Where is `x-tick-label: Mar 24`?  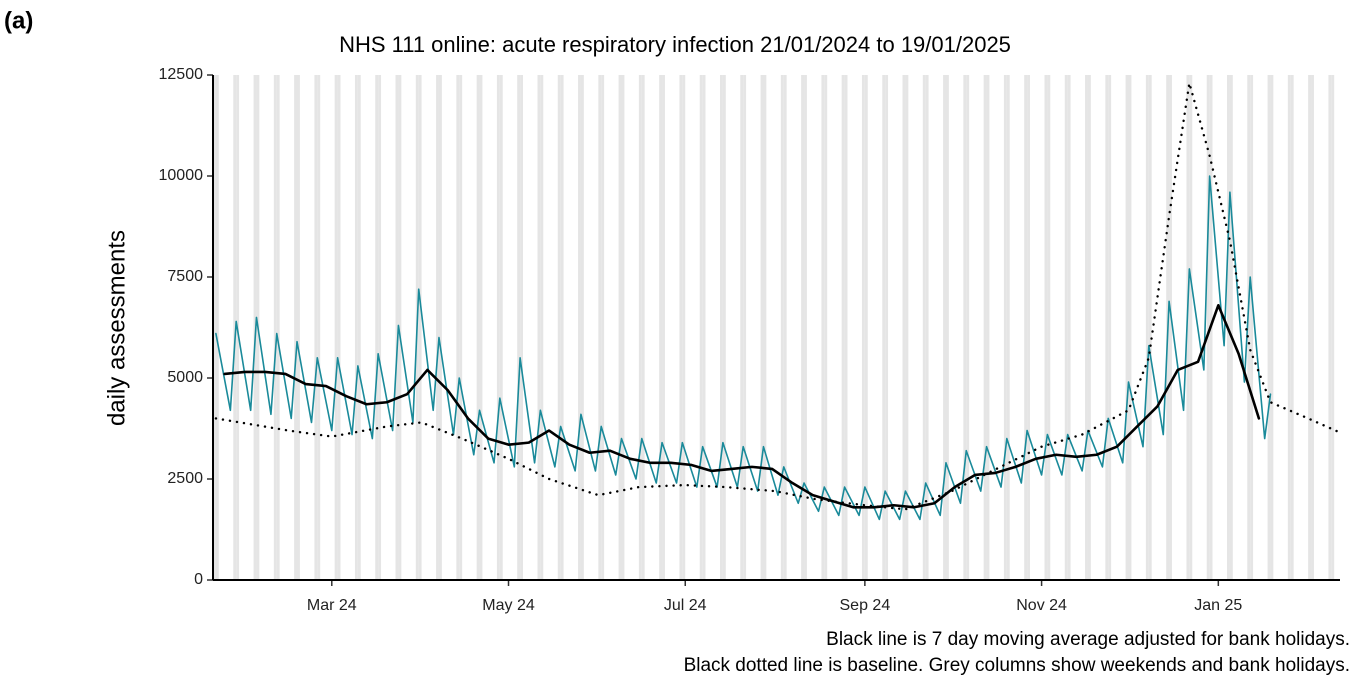
x-tick-label: Mar 24 is located at coordinates (332, 605).